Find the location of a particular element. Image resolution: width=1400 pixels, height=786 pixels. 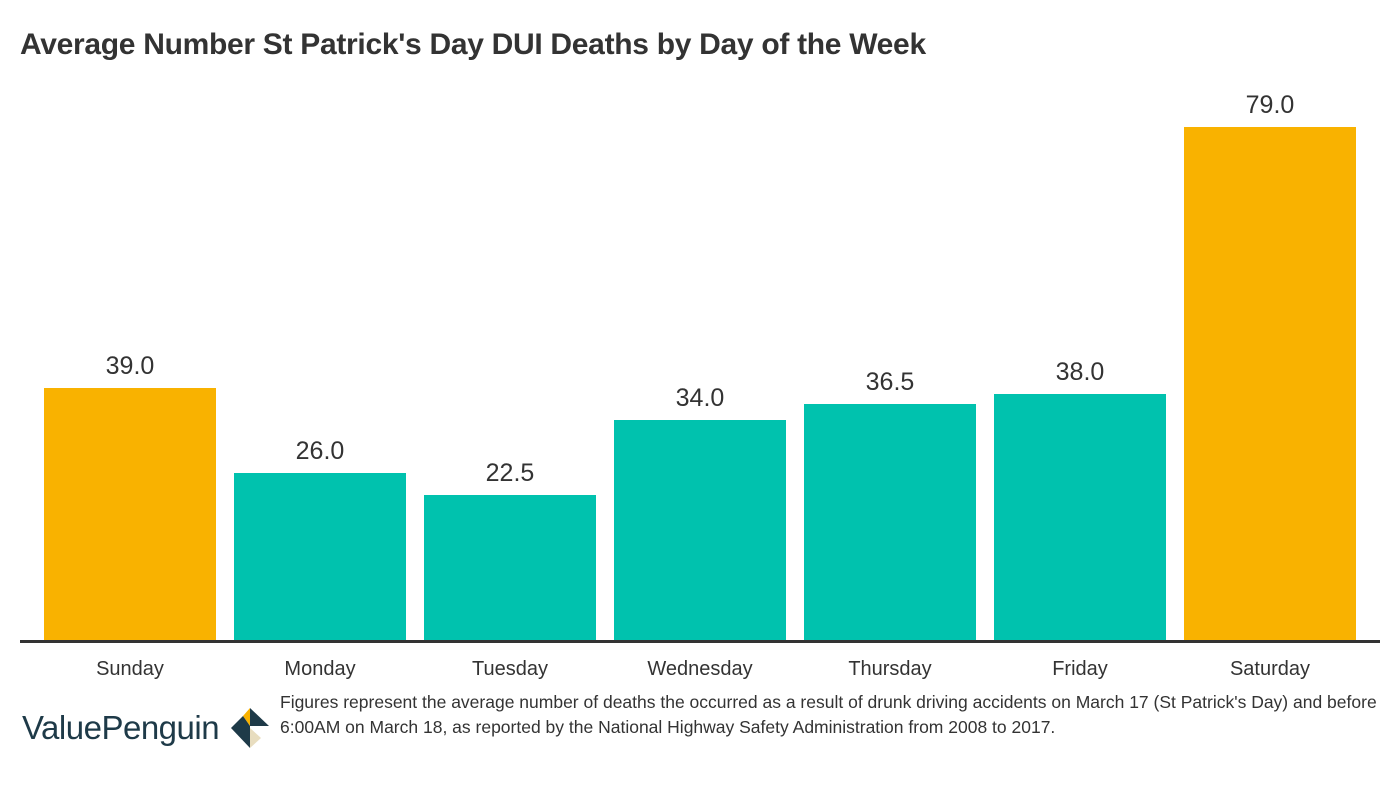

bar-value-label: 39.0 is located at coordinates (130, 365).